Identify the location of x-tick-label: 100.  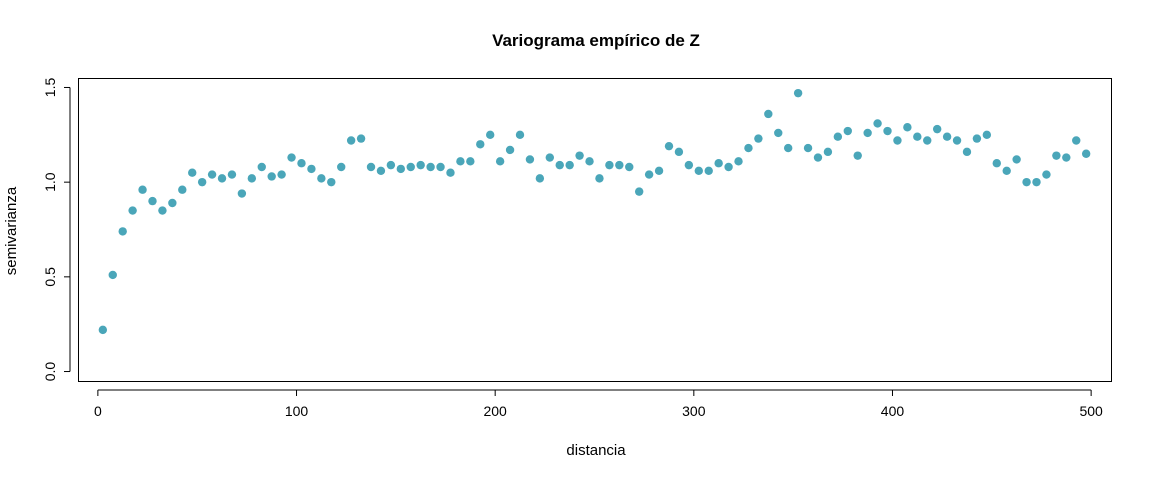
(297, 411).